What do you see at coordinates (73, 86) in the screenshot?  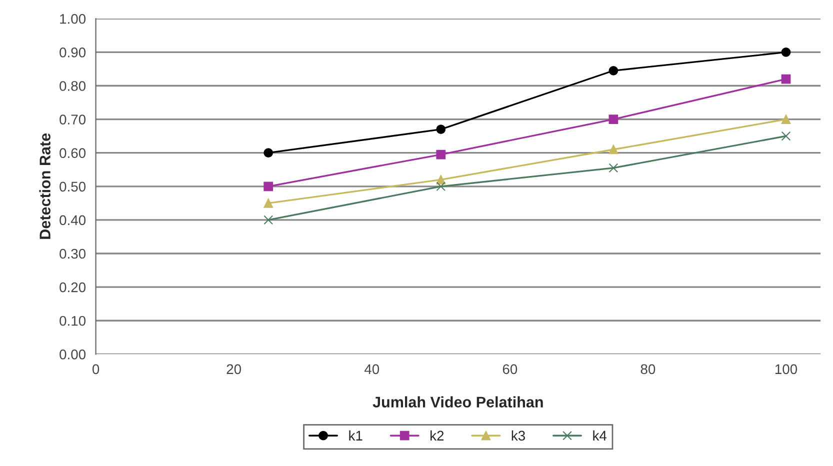 I see `y-tick-label: 0.80` at bounding box center [73, 86].